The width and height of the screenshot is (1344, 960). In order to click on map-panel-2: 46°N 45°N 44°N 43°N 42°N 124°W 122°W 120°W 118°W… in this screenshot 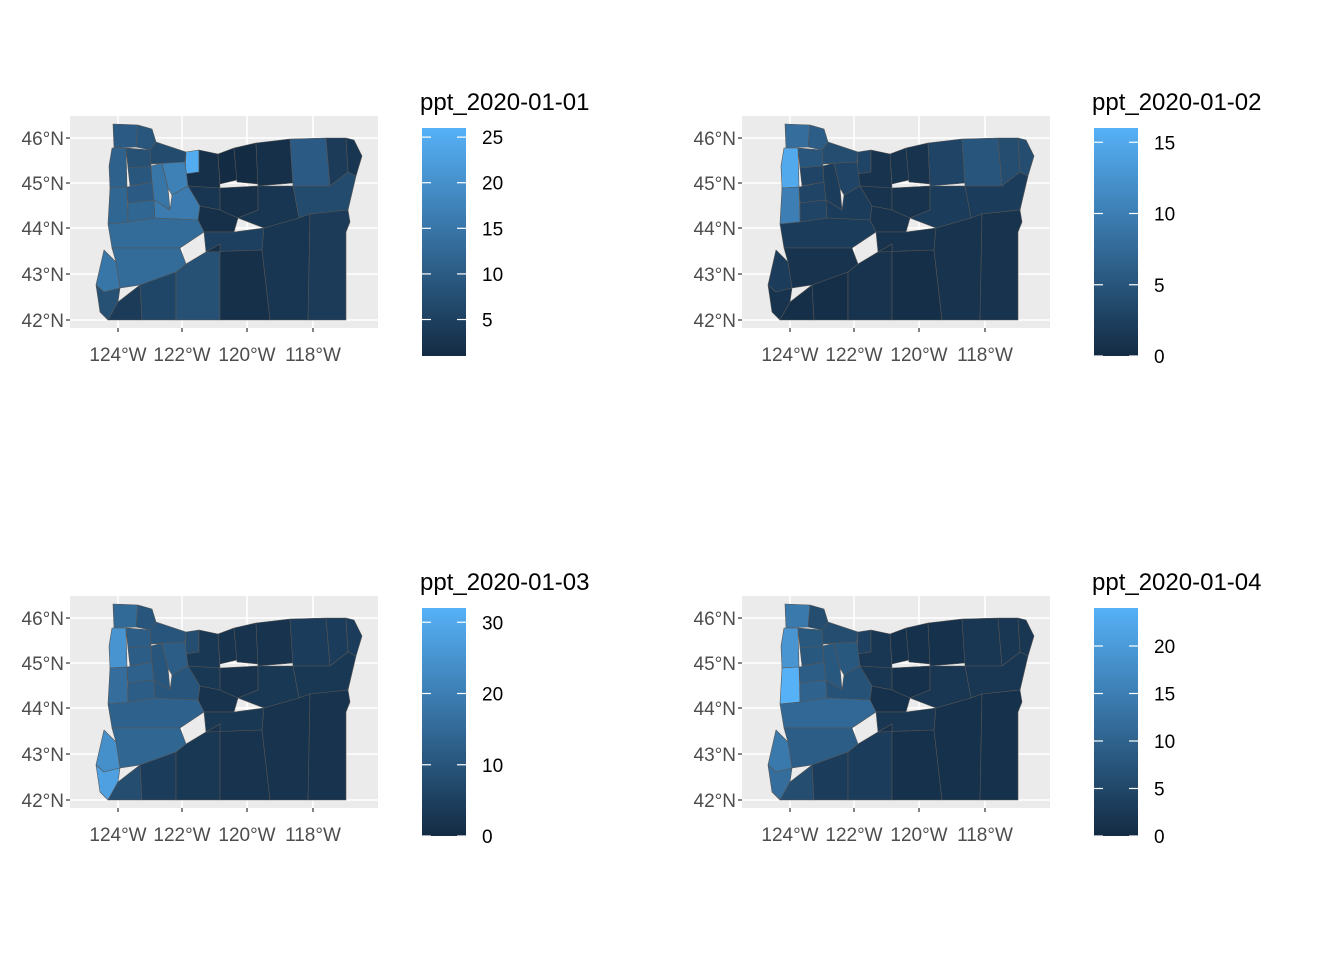, I will do `click(978, 228)`.